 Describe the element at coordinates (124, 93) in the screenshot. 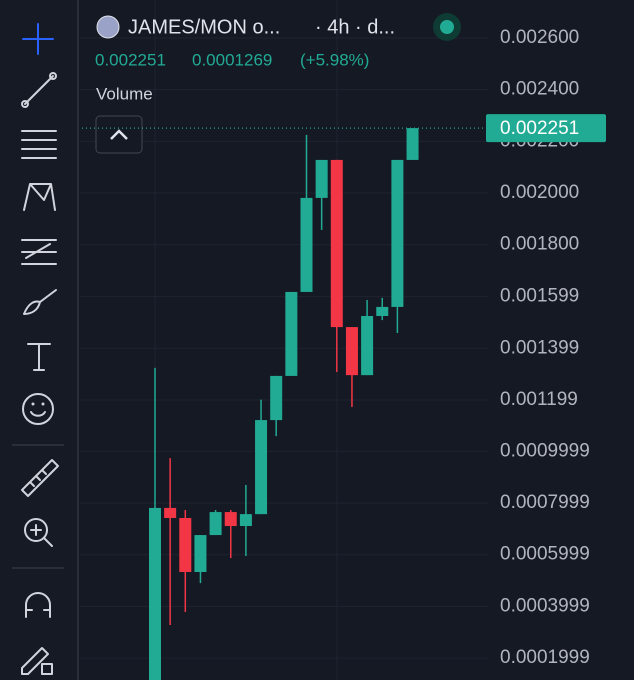

I see `indicator-label: Volume` at that location.